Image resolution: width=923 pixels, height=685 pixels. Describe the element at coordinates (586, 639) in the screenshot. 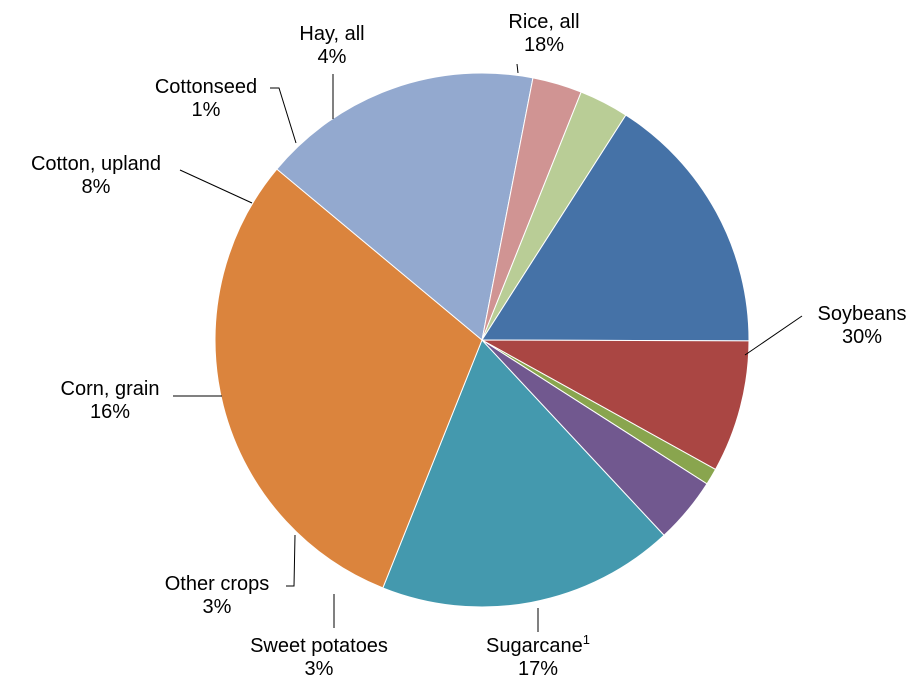

I see `slice-label-superscript: 1` at that location.